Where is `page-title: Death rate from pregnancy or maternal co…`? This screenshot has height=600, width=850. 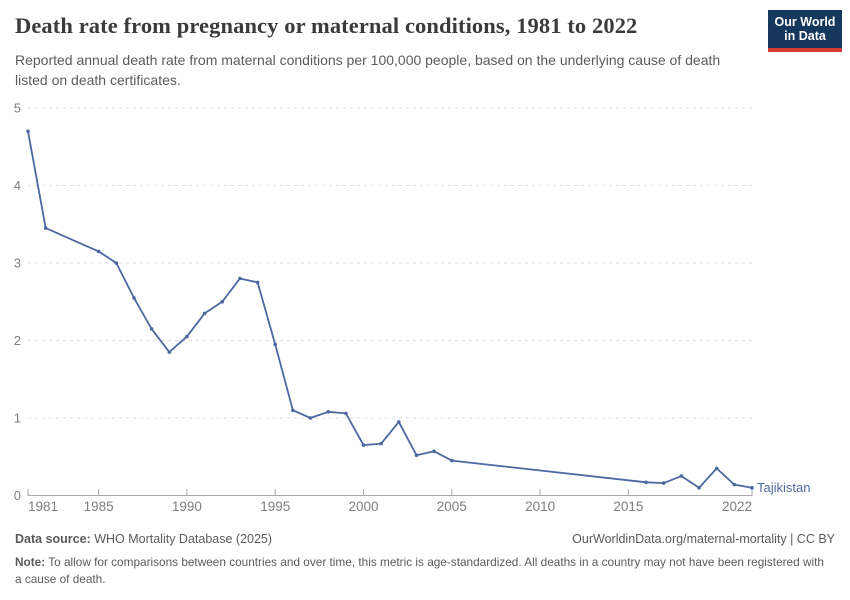 page-title: Death rate from pregnancy or maternal co… is located at coordinates (326, 25).